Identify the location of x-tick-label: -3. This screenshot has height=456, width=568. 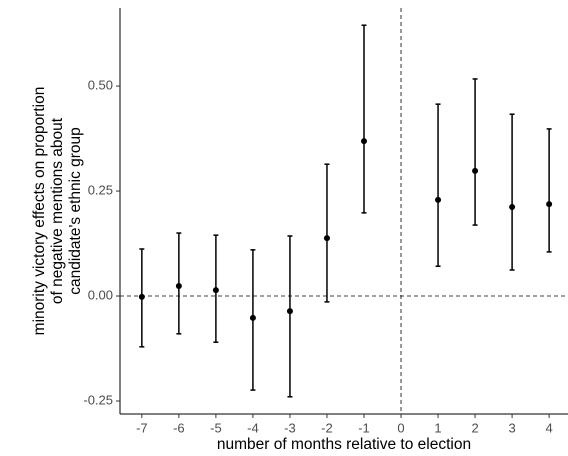
(290, 427).